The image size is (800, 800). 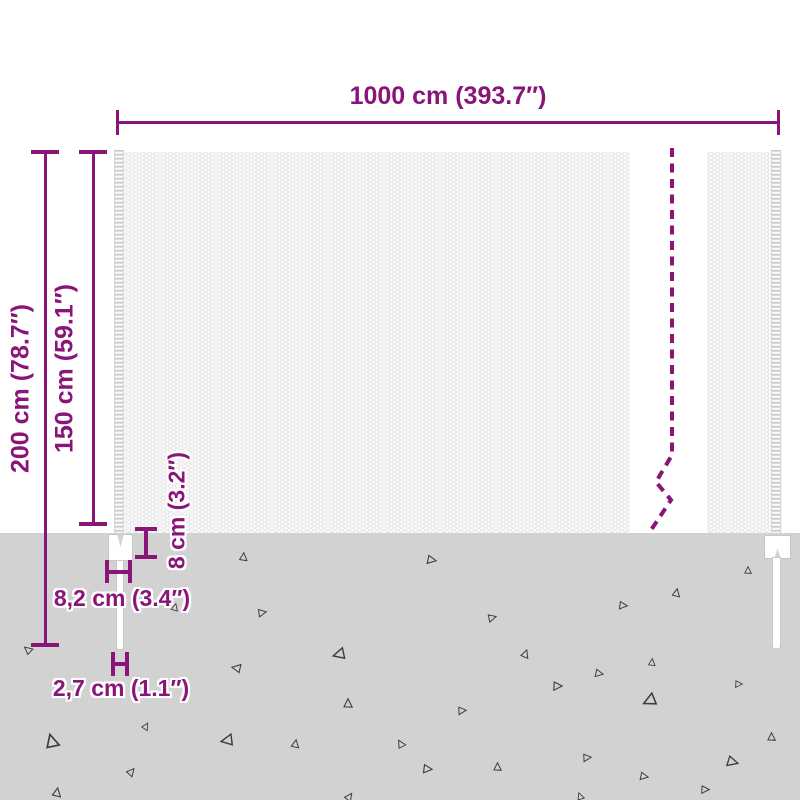 What do you see at coordinates (448, 122) in the screenshot?
I see `width-dimension-line` at bounding box center [448, 122].